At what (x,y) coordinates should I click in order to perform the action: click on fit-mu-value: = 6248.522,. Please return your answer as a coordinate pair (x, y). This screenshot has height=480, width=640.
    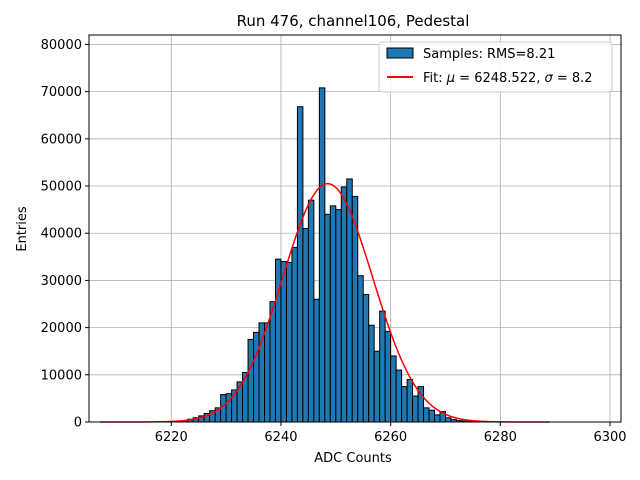
    Looking at the image, I should click on (499, 78).